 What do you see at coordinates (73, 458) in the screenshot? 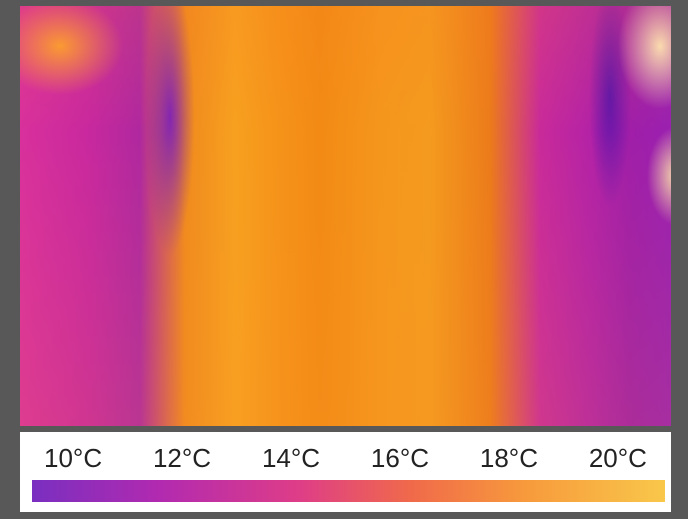
I see `tick-label: 10°C` at bounding box center [73, 458].